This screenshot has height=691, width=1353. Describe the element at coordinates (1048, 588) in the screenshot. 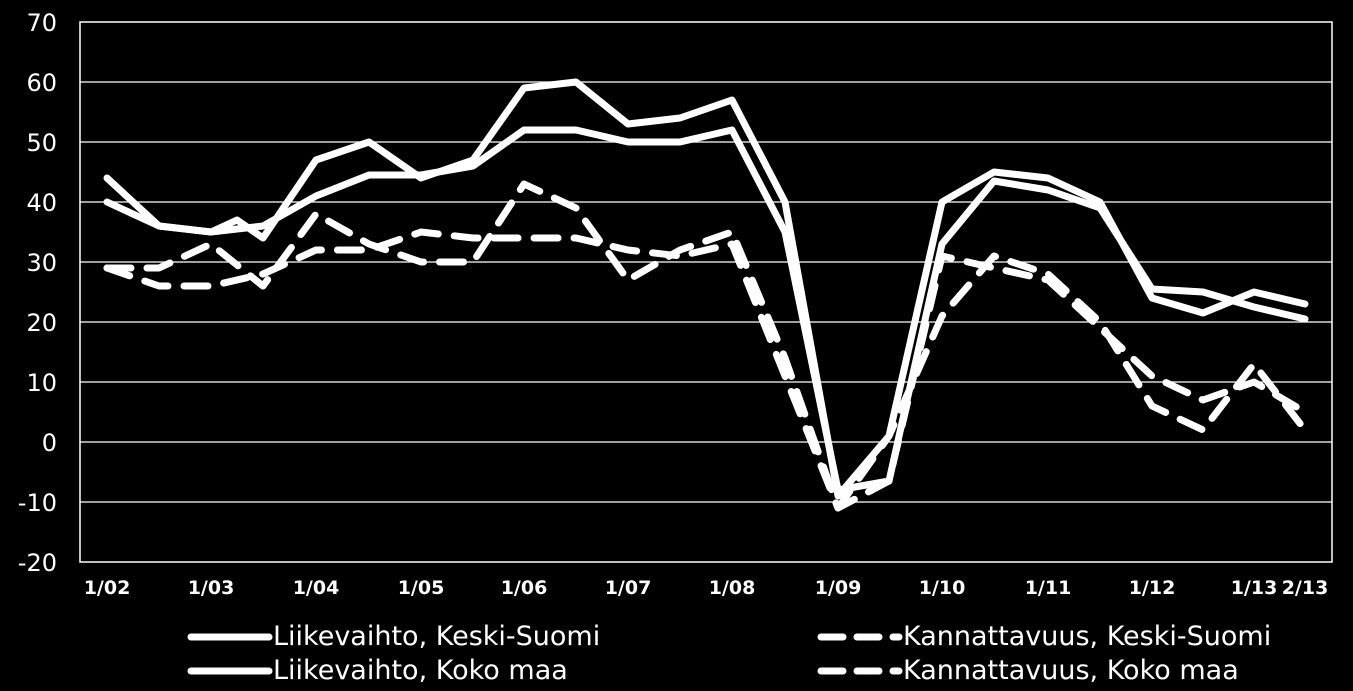

I see `x-tick-label: 1/11` at that location.